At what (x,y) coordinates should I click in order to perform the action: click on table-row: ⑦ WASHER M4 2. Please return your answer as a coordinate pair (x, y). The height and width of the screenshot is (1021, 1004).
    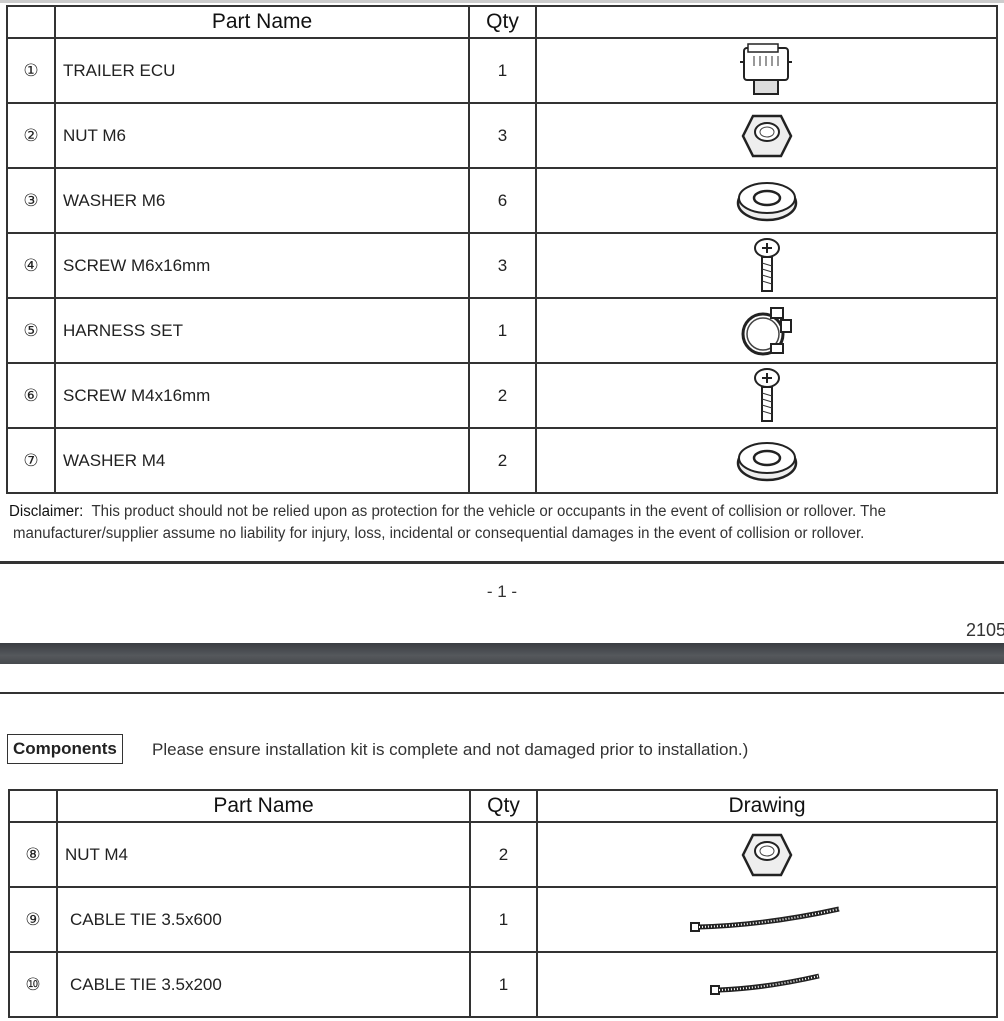
    Looking at the image, I should click on (502, 460).